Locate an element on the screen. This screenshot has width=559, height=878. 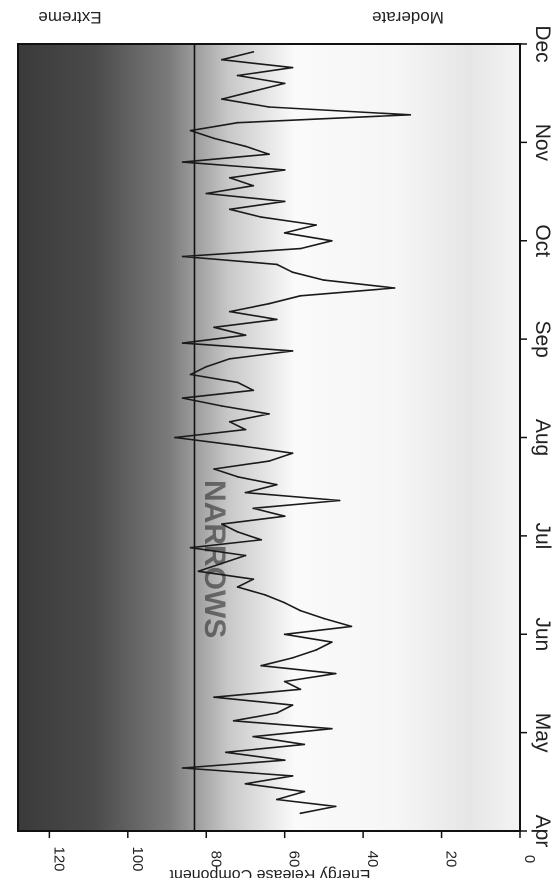
x-tick-label: Dec is located at coordinates (542, 43).